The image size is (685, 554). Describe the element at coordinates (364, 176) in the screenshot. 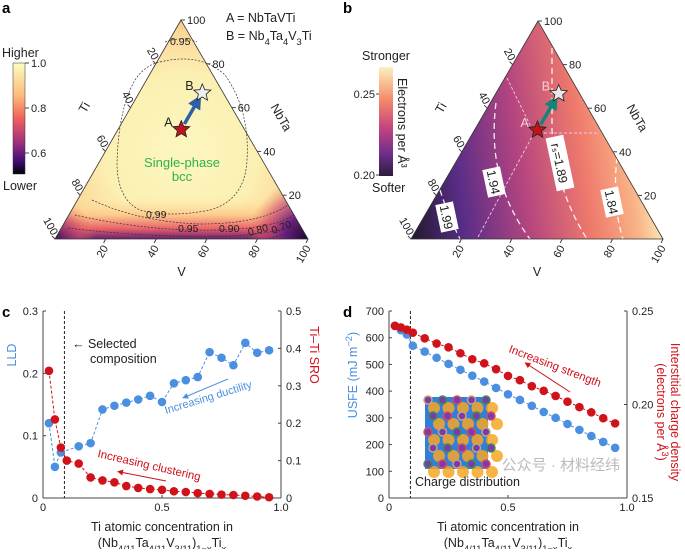

I see `colorbar-tick: 0.20` at that location.